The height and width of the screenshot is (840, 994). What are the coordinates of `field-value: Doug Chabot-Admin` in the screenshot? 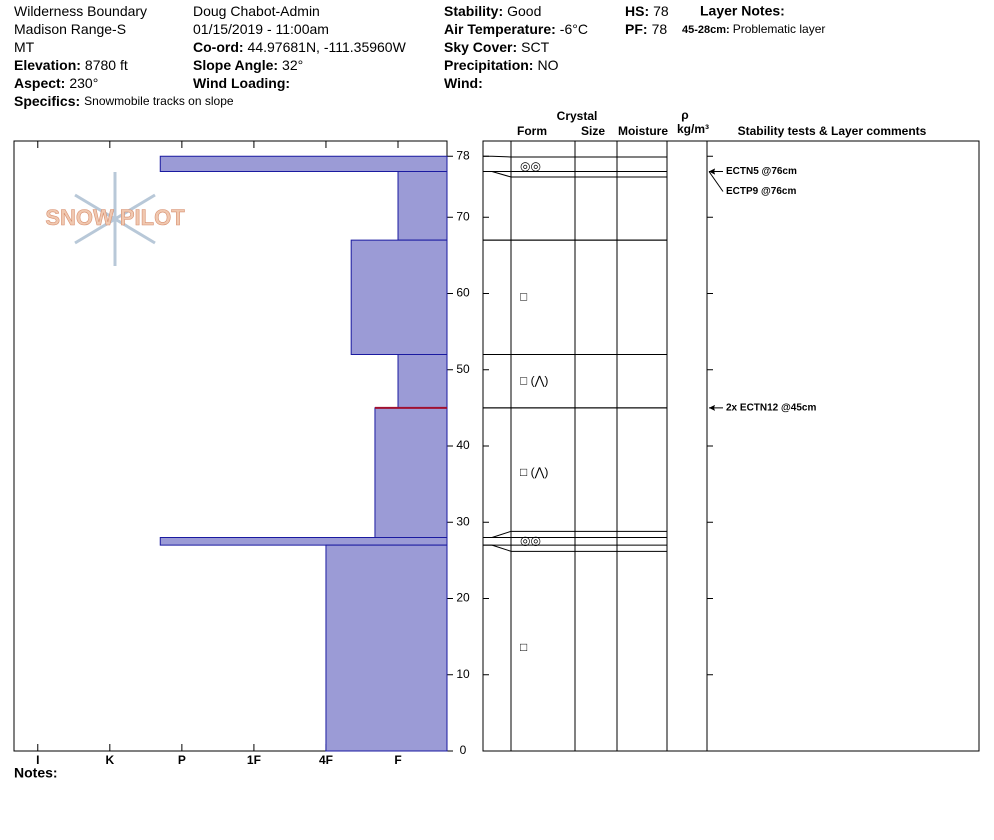 It's located at (256, 11).